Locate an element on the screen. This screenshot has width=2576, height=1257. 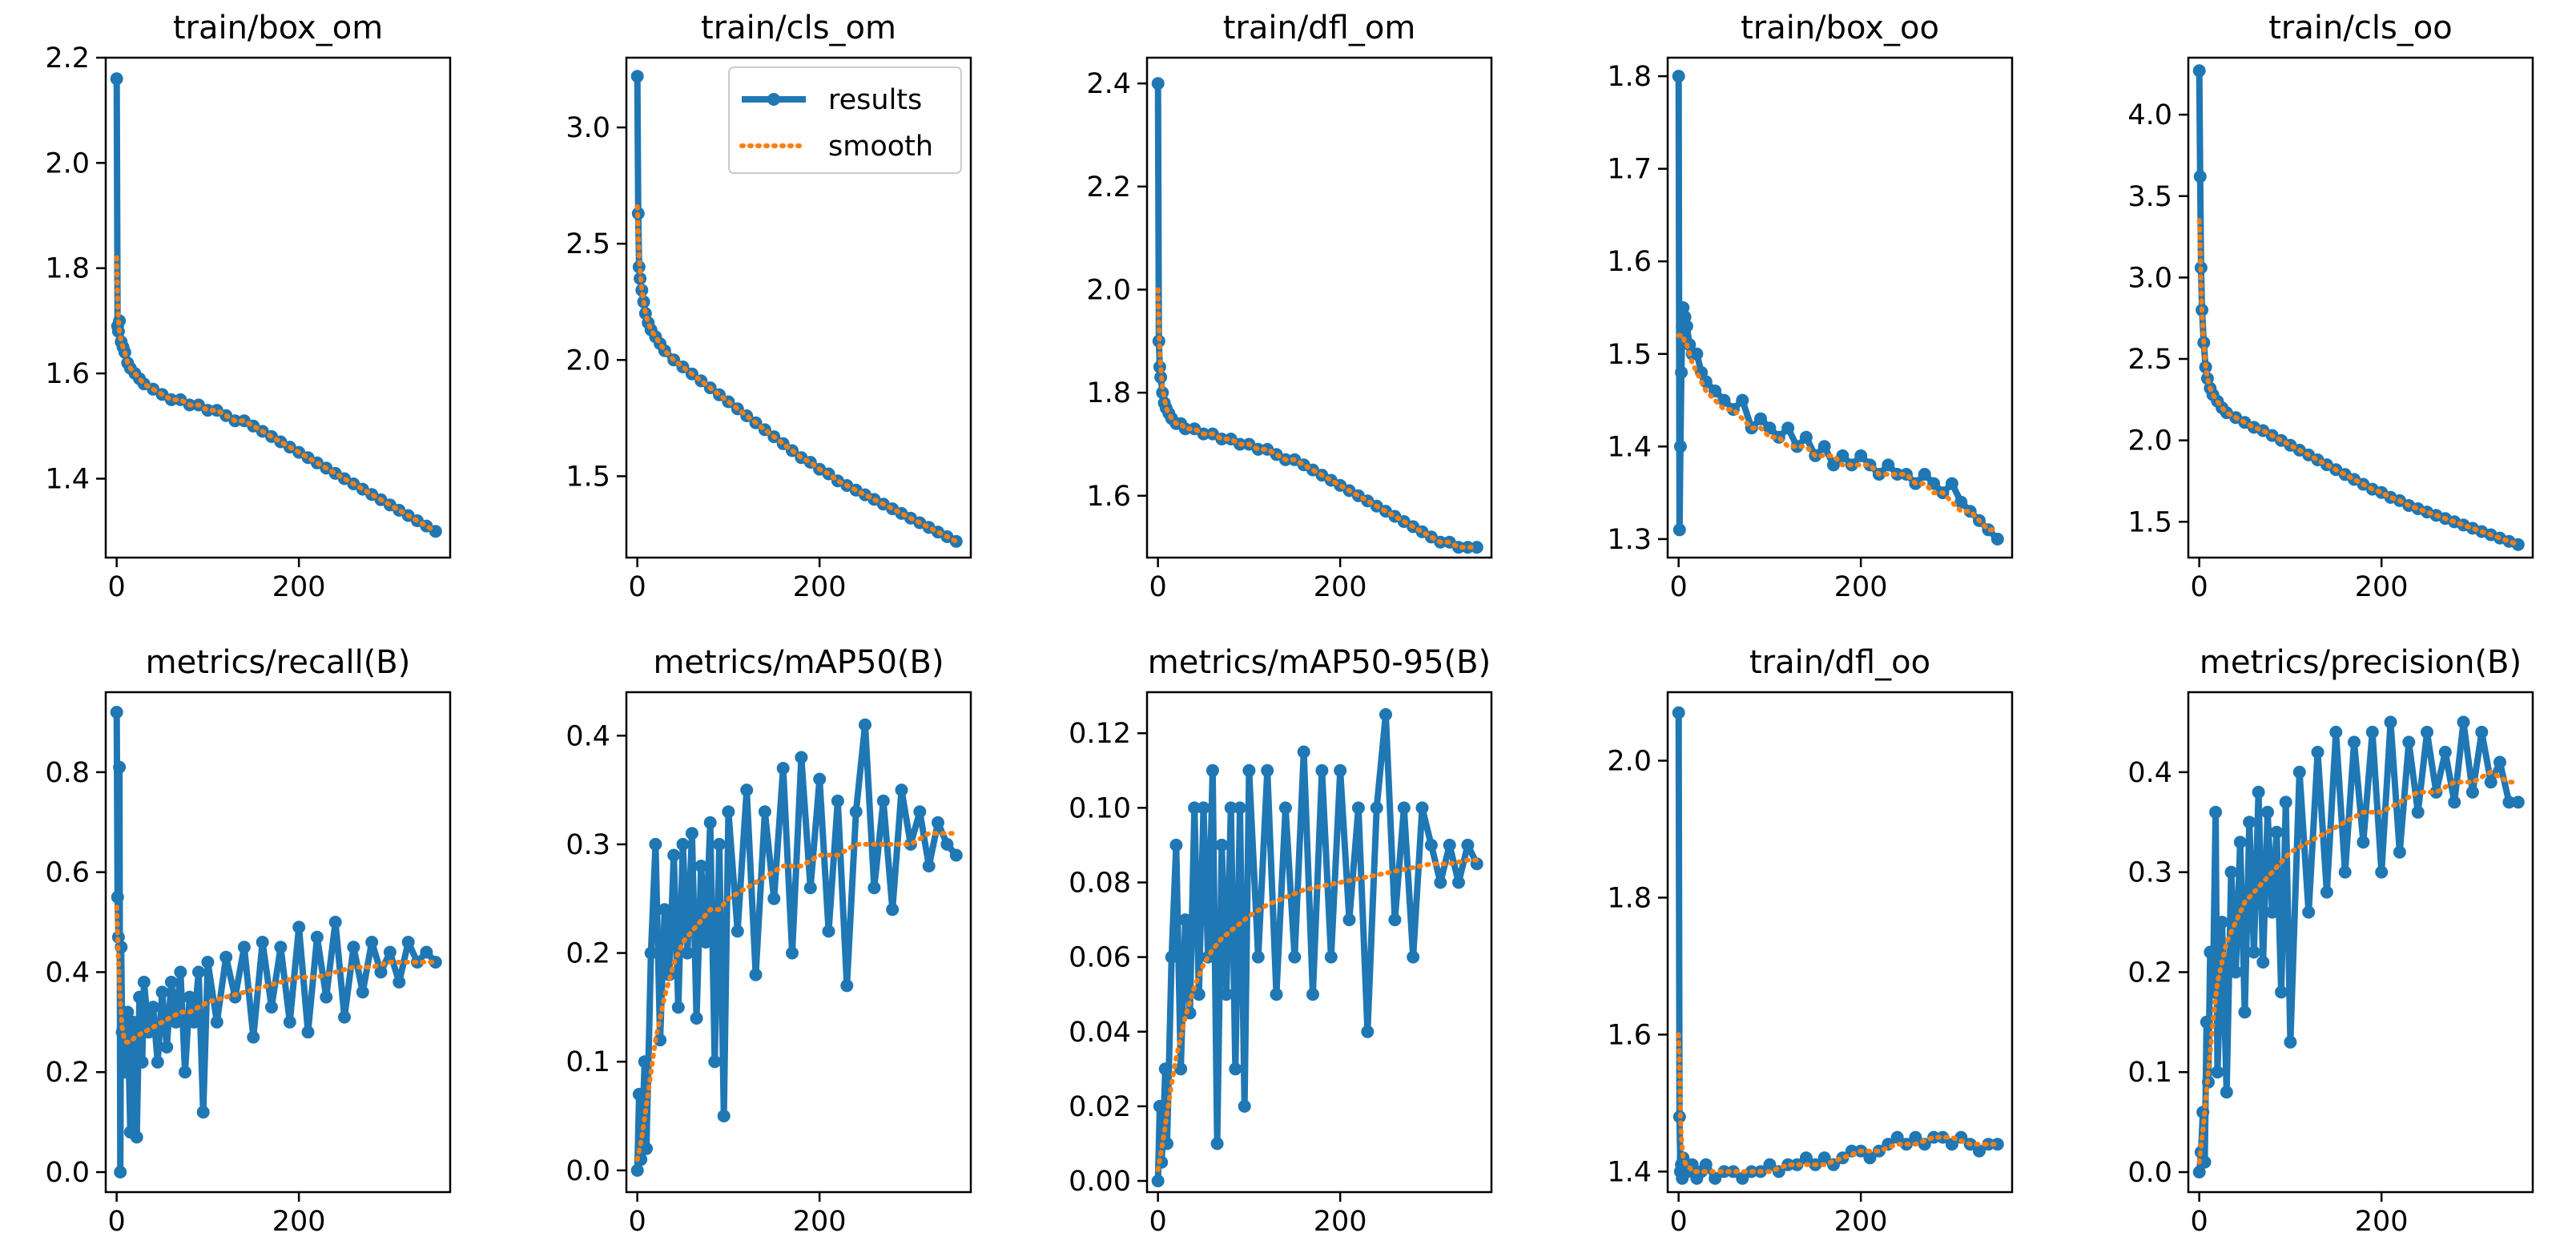
y-tick-label: 2.2 is located at coordinates (1108, 187).